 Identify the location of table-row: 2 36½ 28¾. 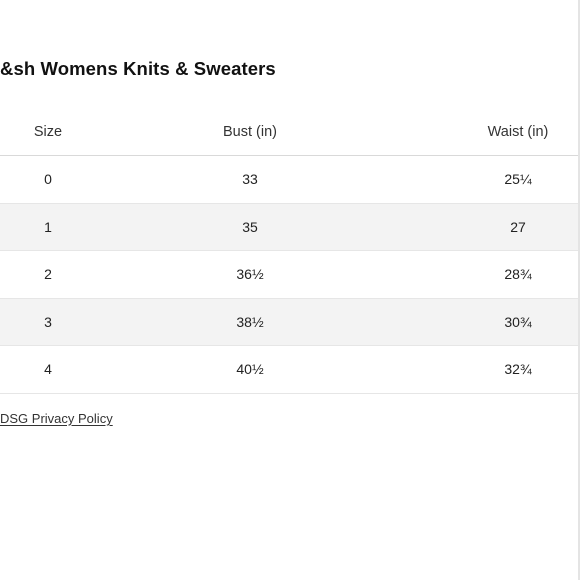
(289, 275).